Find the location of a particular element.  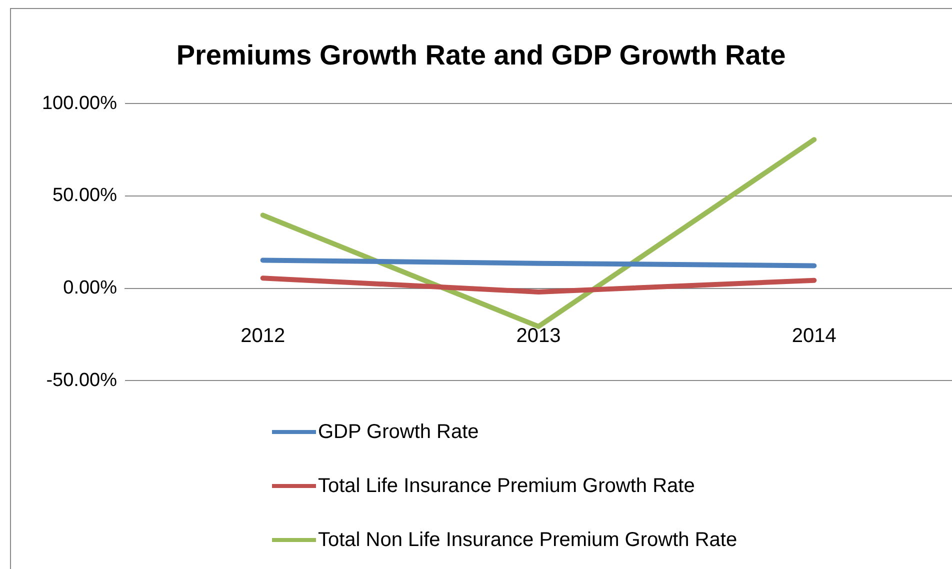

x-tick-label: 2013 is located at coordinates (538, 335).